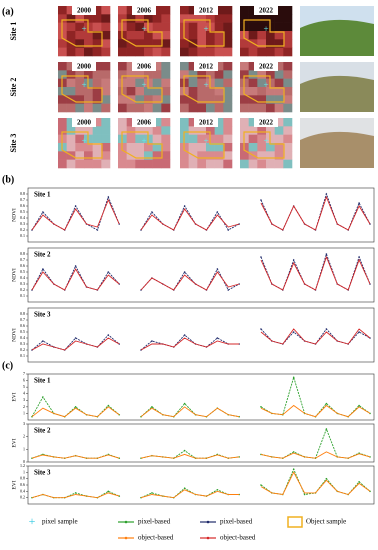 The height and width of the screenshot is (550, 378). What do you see at coordinates (154, 522) in the screenshot?
I see `legend-label: pixel-based` at bounding box center [154, 522].